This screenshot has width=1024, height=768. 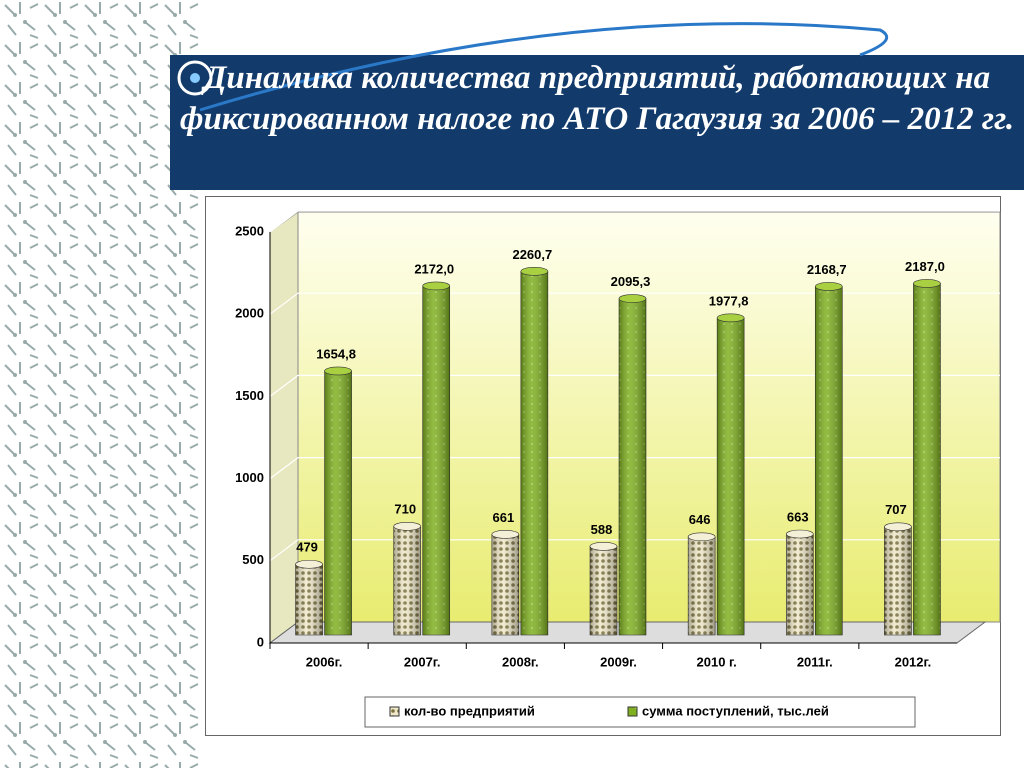 What do you see at coordinates (729, 300) in the screenshot?
I see `data-label: 1977,8` at bounding box center [729, 300].